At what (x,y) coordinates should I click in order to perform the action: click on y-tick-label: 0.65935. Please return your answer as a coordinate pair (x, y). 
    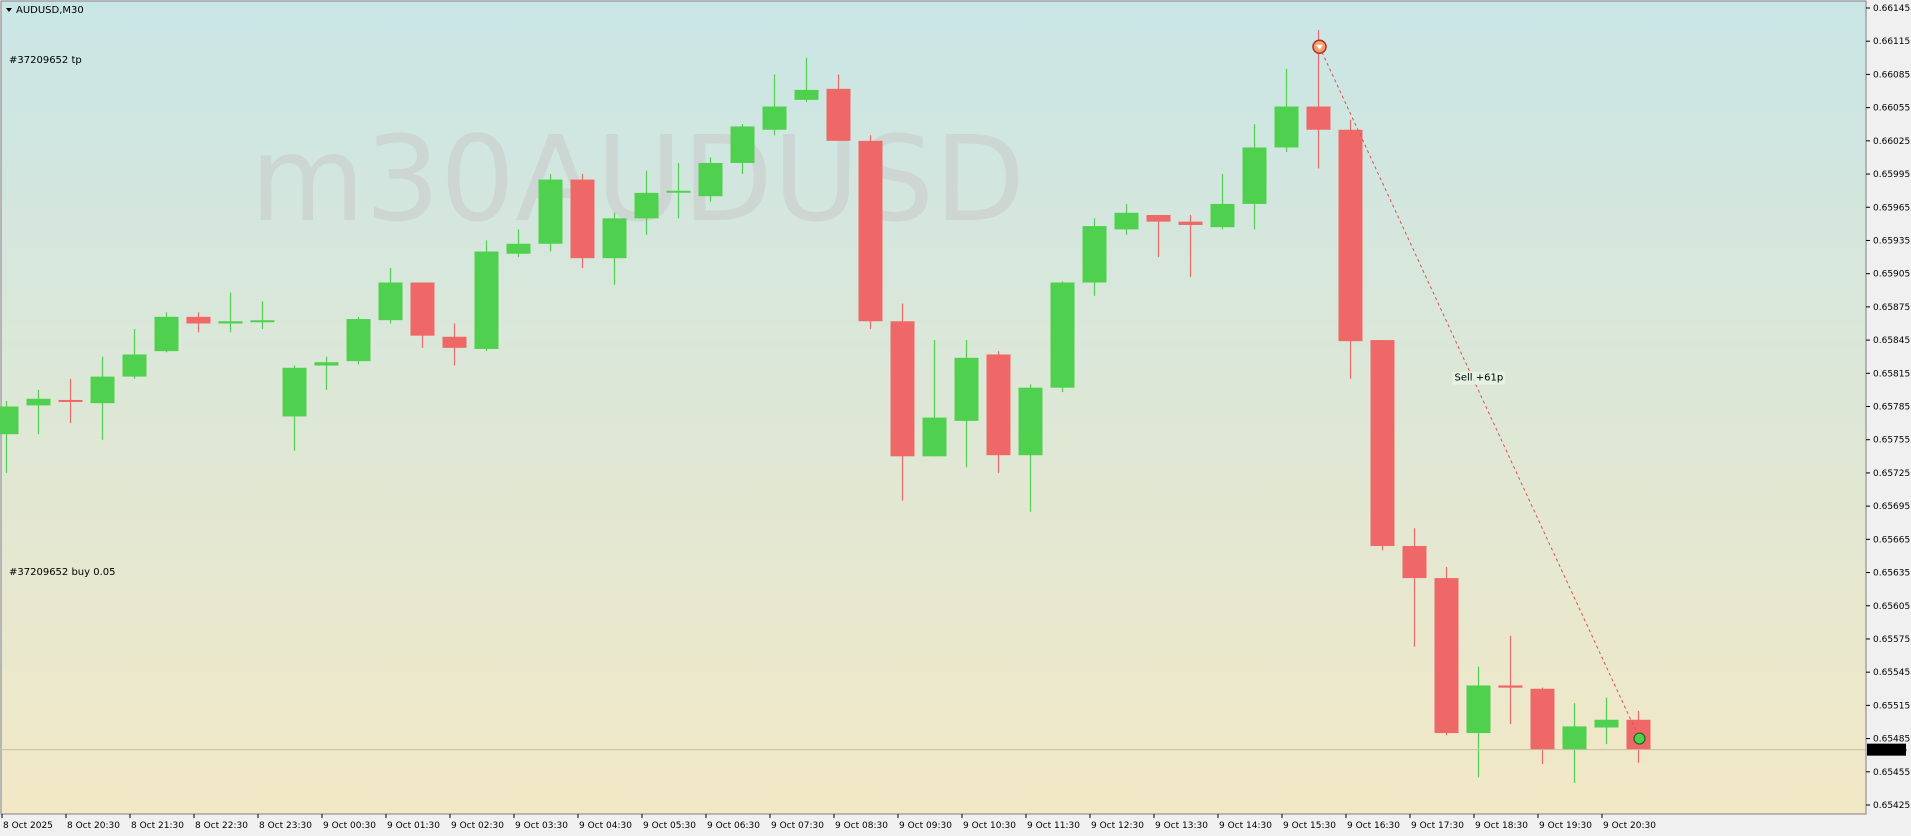
    Looking at the image, I should click on (1891, 241).